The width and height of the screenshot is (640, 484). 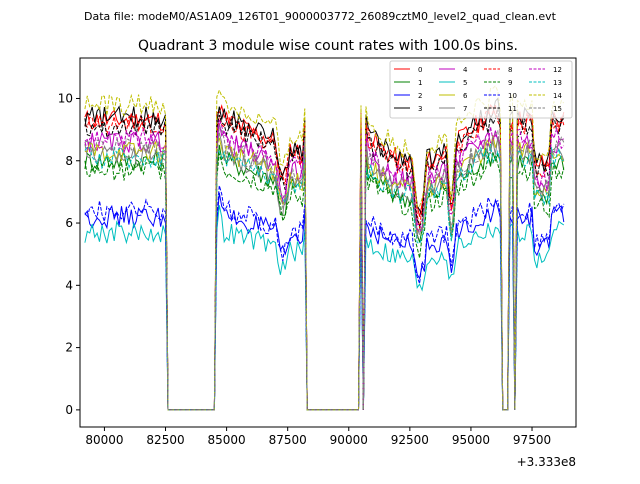 What do you see at coordinates (465, 109) in the screenshot?
I see `legend-label: 7` at bounding box center [465, 109].